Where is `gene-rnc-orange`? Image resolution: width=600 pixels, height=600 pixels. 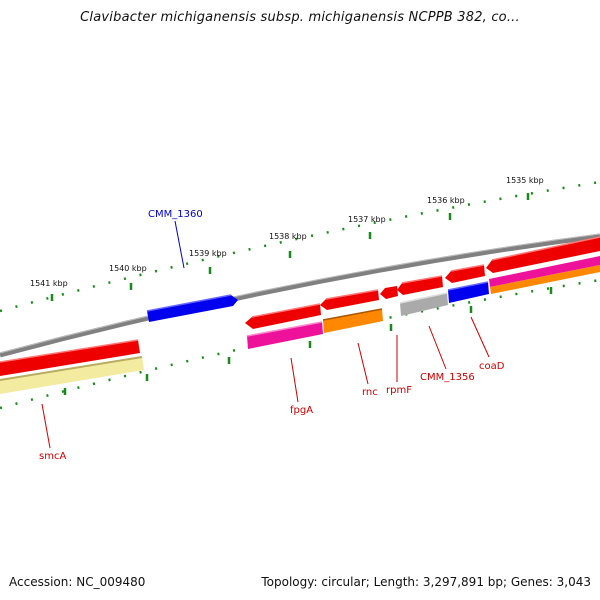 gene-rnc-orange is located at coordinates (353, 321).